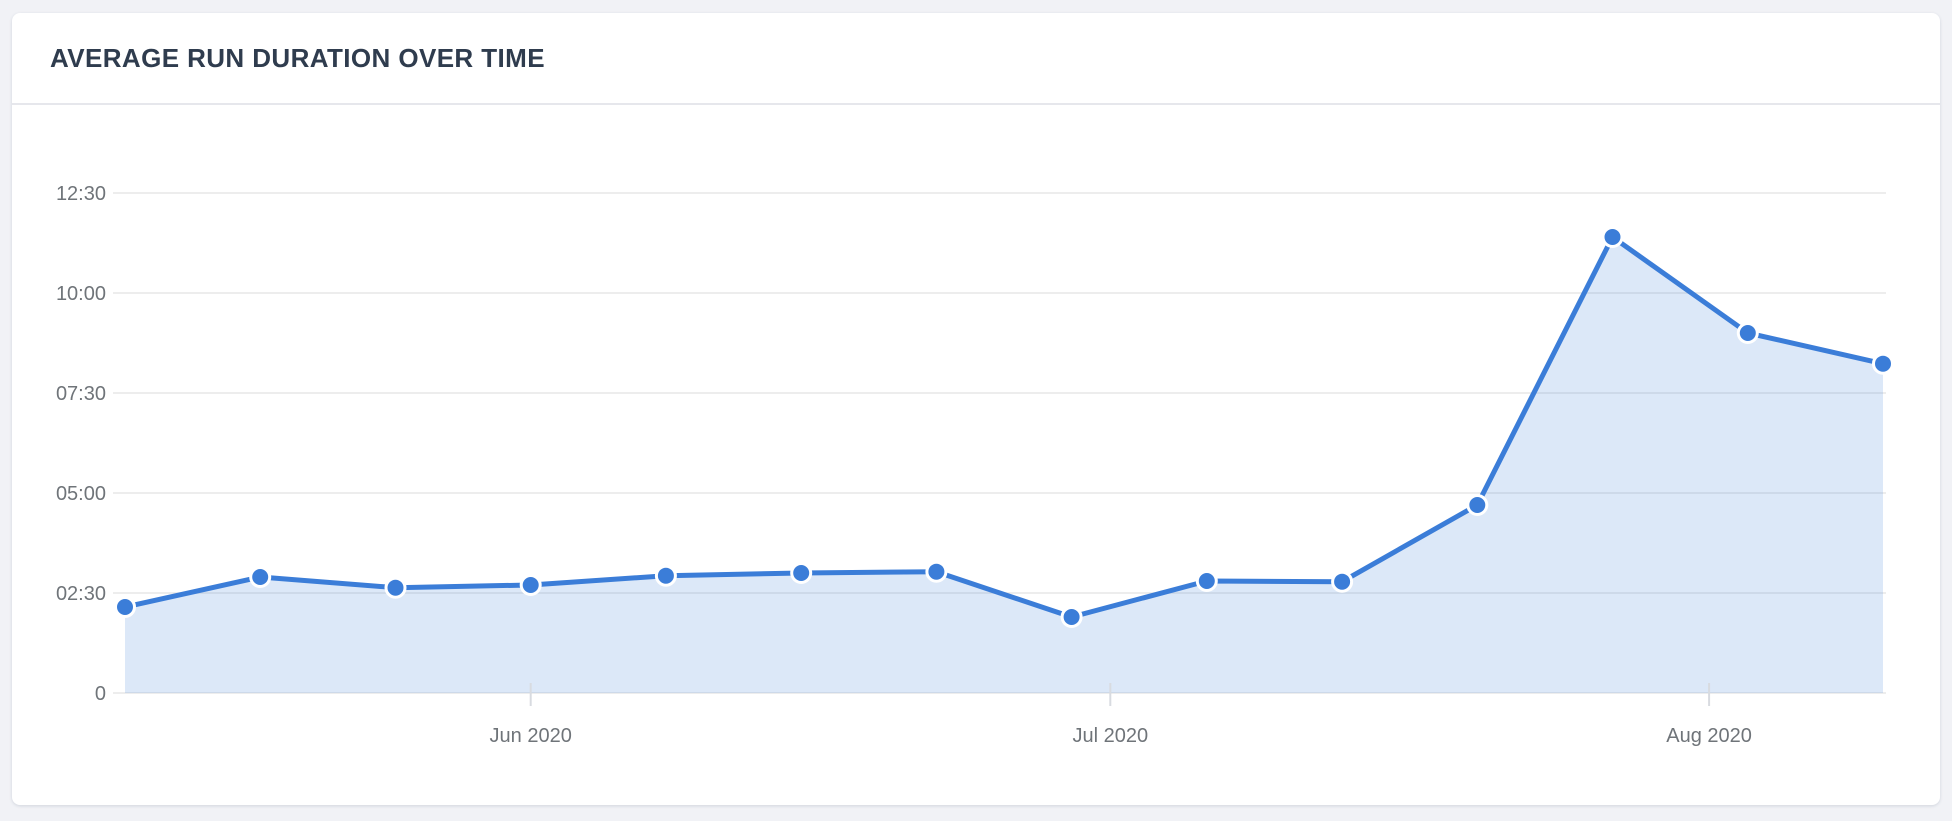  Describe the element at coordinates (531, 736) in the screenshot. I see `x-axis-tick-label: Jun 2020` at that location.